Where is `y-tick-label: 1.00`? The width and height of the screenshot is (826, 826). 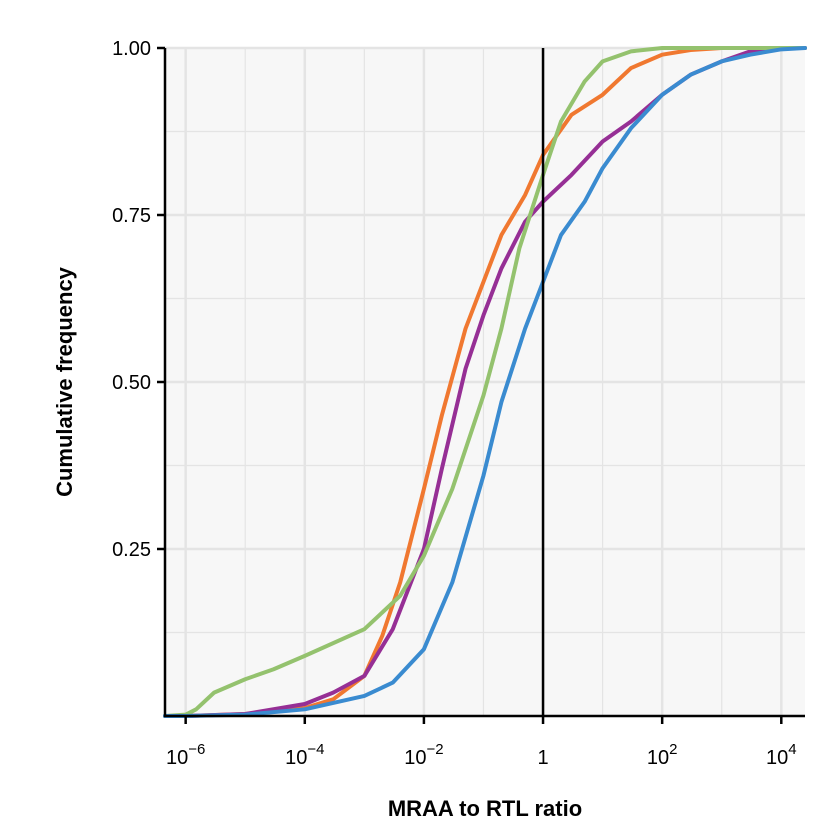
y-tick-label: 1.00 is located at coordinates (131, 49).